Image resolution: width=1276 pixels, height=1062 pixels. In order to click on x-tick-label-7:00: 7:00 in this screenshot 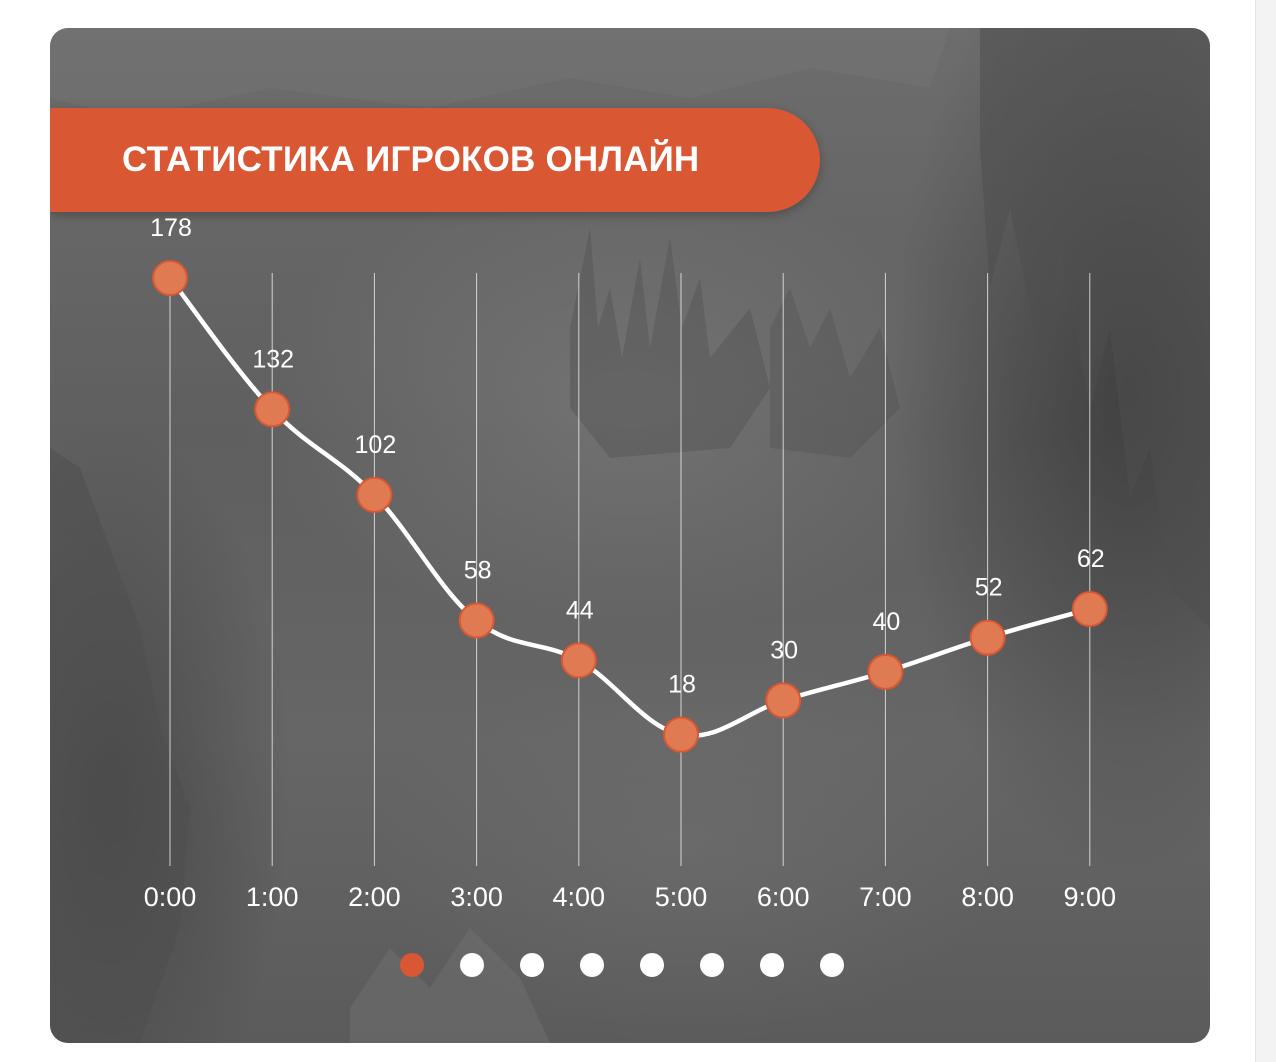, I will do `click(885, 897)`.